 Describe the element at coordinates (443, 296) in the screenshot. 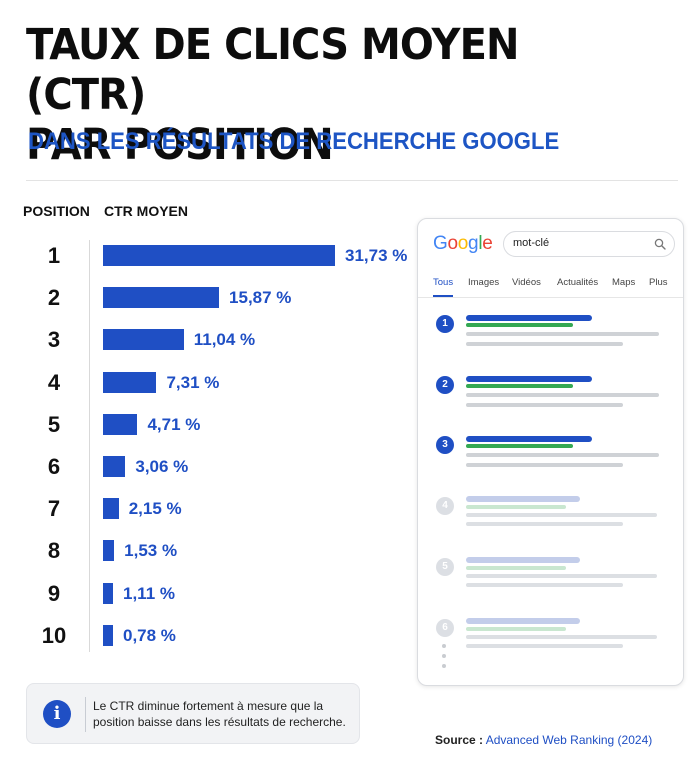

I see `active-tab-indicator` at that location.